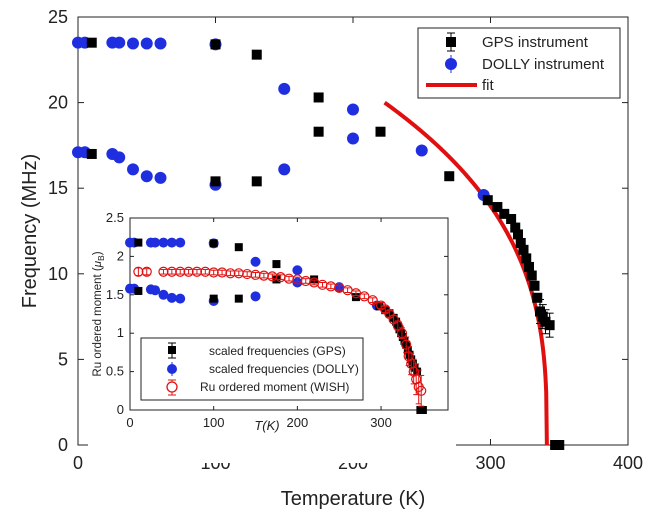 Image resolution: width=659 pixels, height=519 pixels. I want to click on inset-y-tick-label-2: 1, so click(120, 332).